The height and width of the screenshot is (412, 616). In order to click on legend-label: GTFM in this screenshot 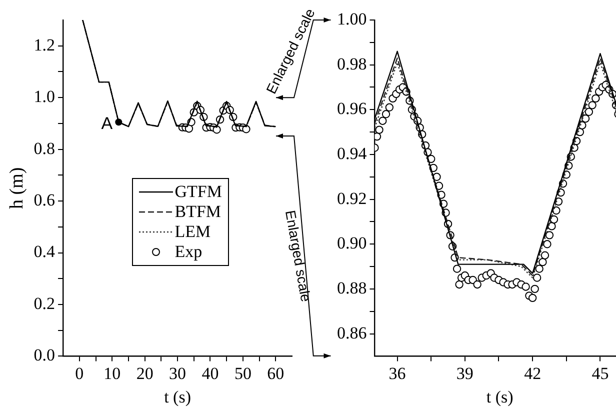, I will do `click(198, 192)`.